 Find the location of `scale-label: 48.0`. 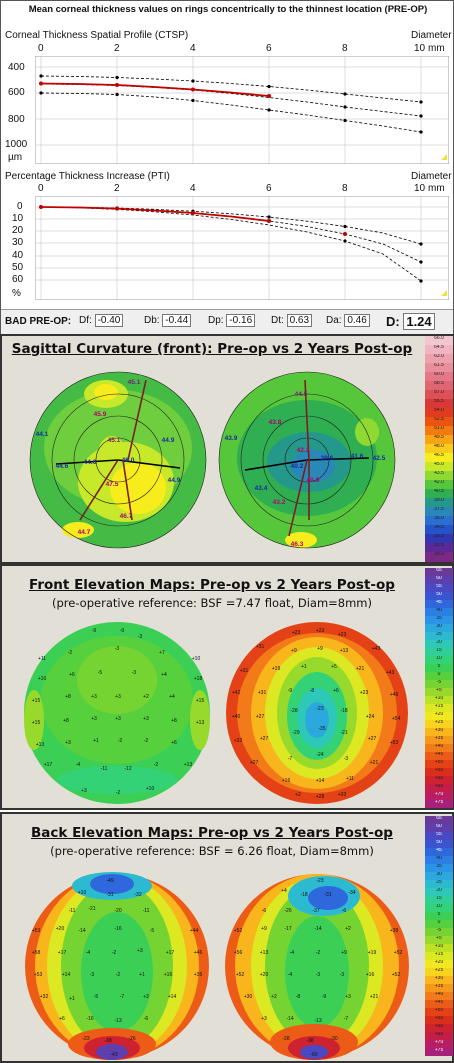

scale-label: 48.0 is located at coordinates (439, 448).